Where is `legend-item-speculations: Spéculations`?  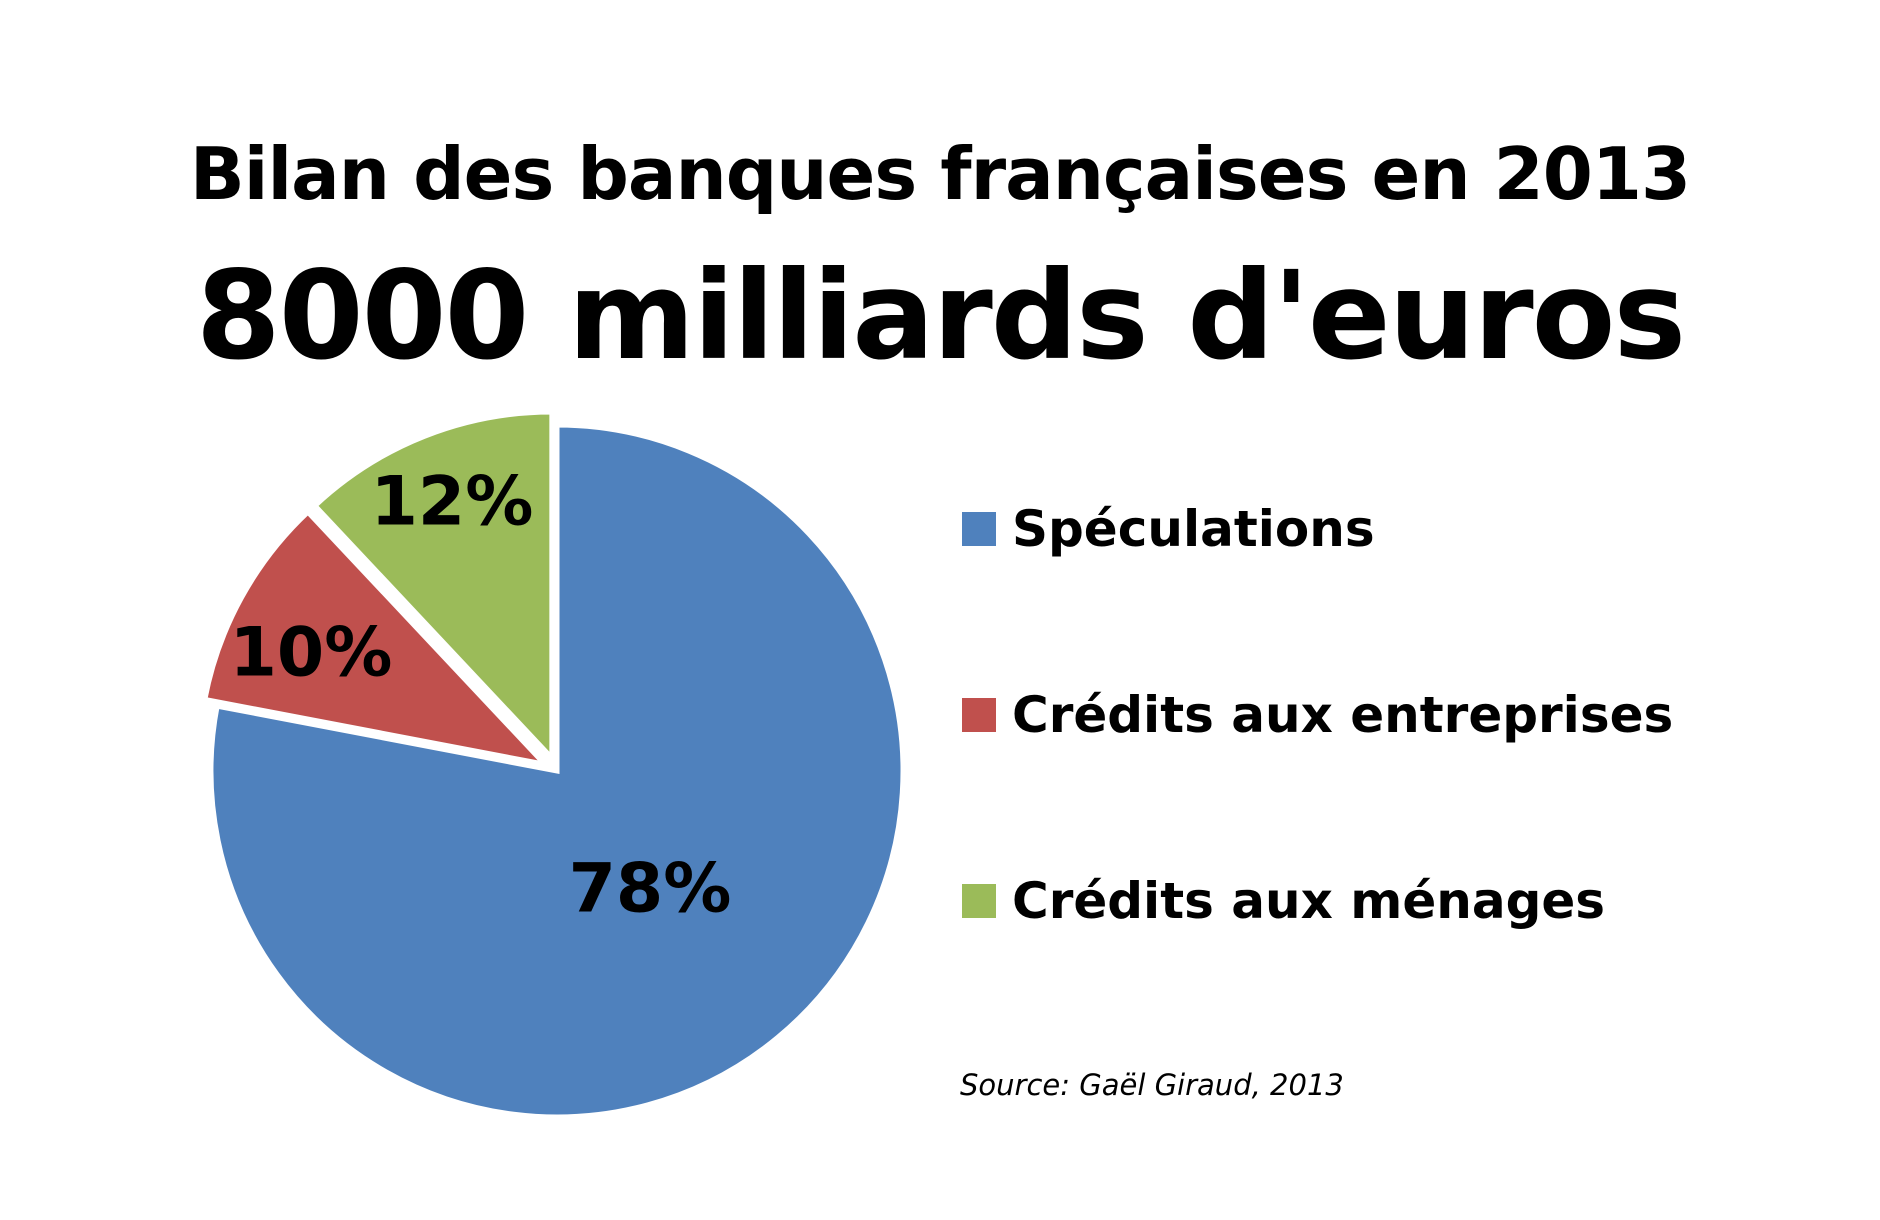 legend-item-speculations: Spéculations is located at coordinates (1168, 529).